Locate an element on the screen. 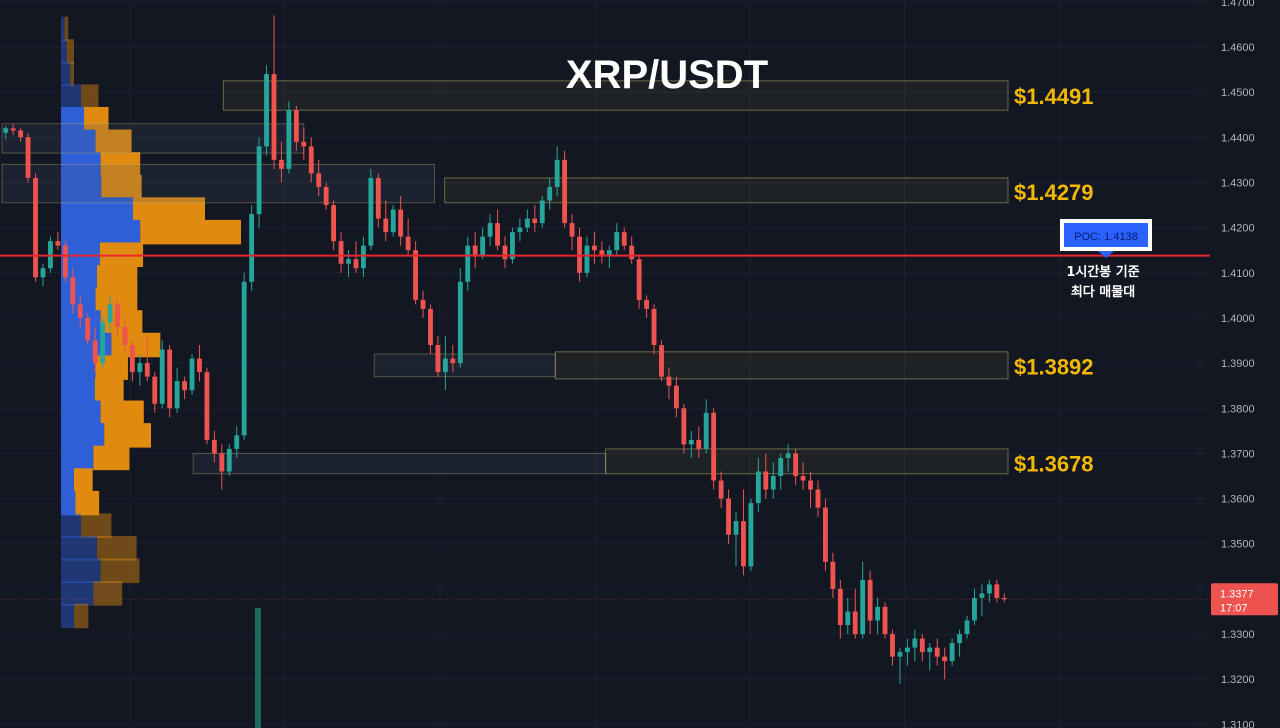 The height and width of the screenshot is (728, 1280). poc-note-line-1: 1시간봉 기준 is located at coordinates (1102, 272).